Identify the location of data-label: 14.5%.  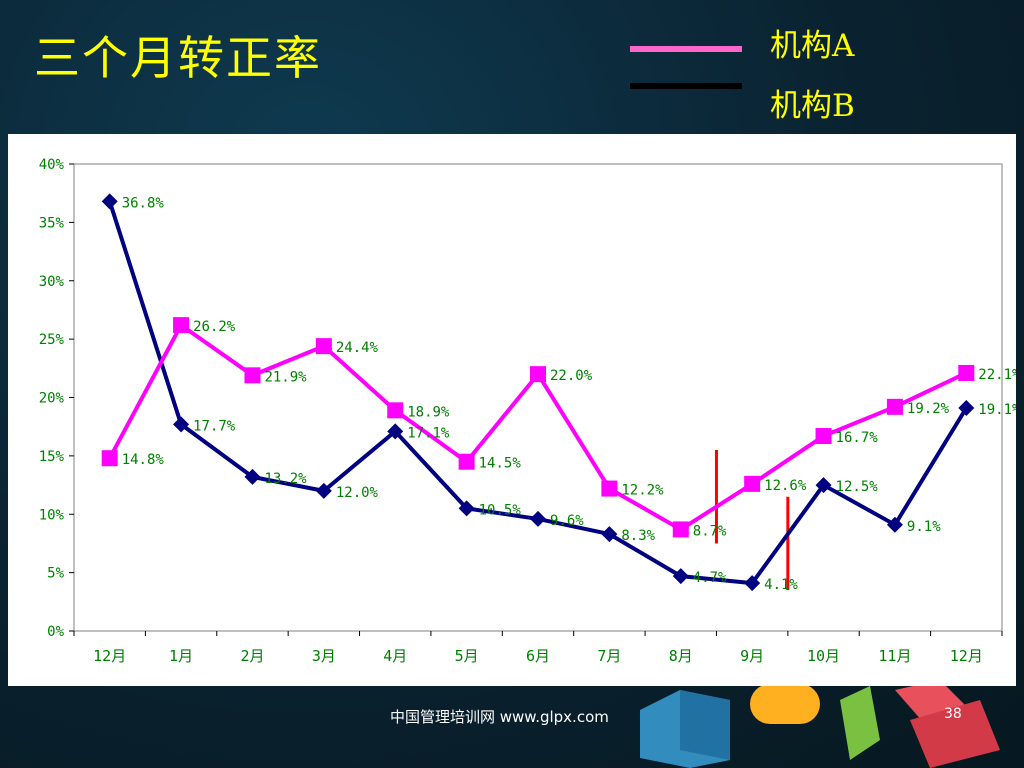
(500, 464).